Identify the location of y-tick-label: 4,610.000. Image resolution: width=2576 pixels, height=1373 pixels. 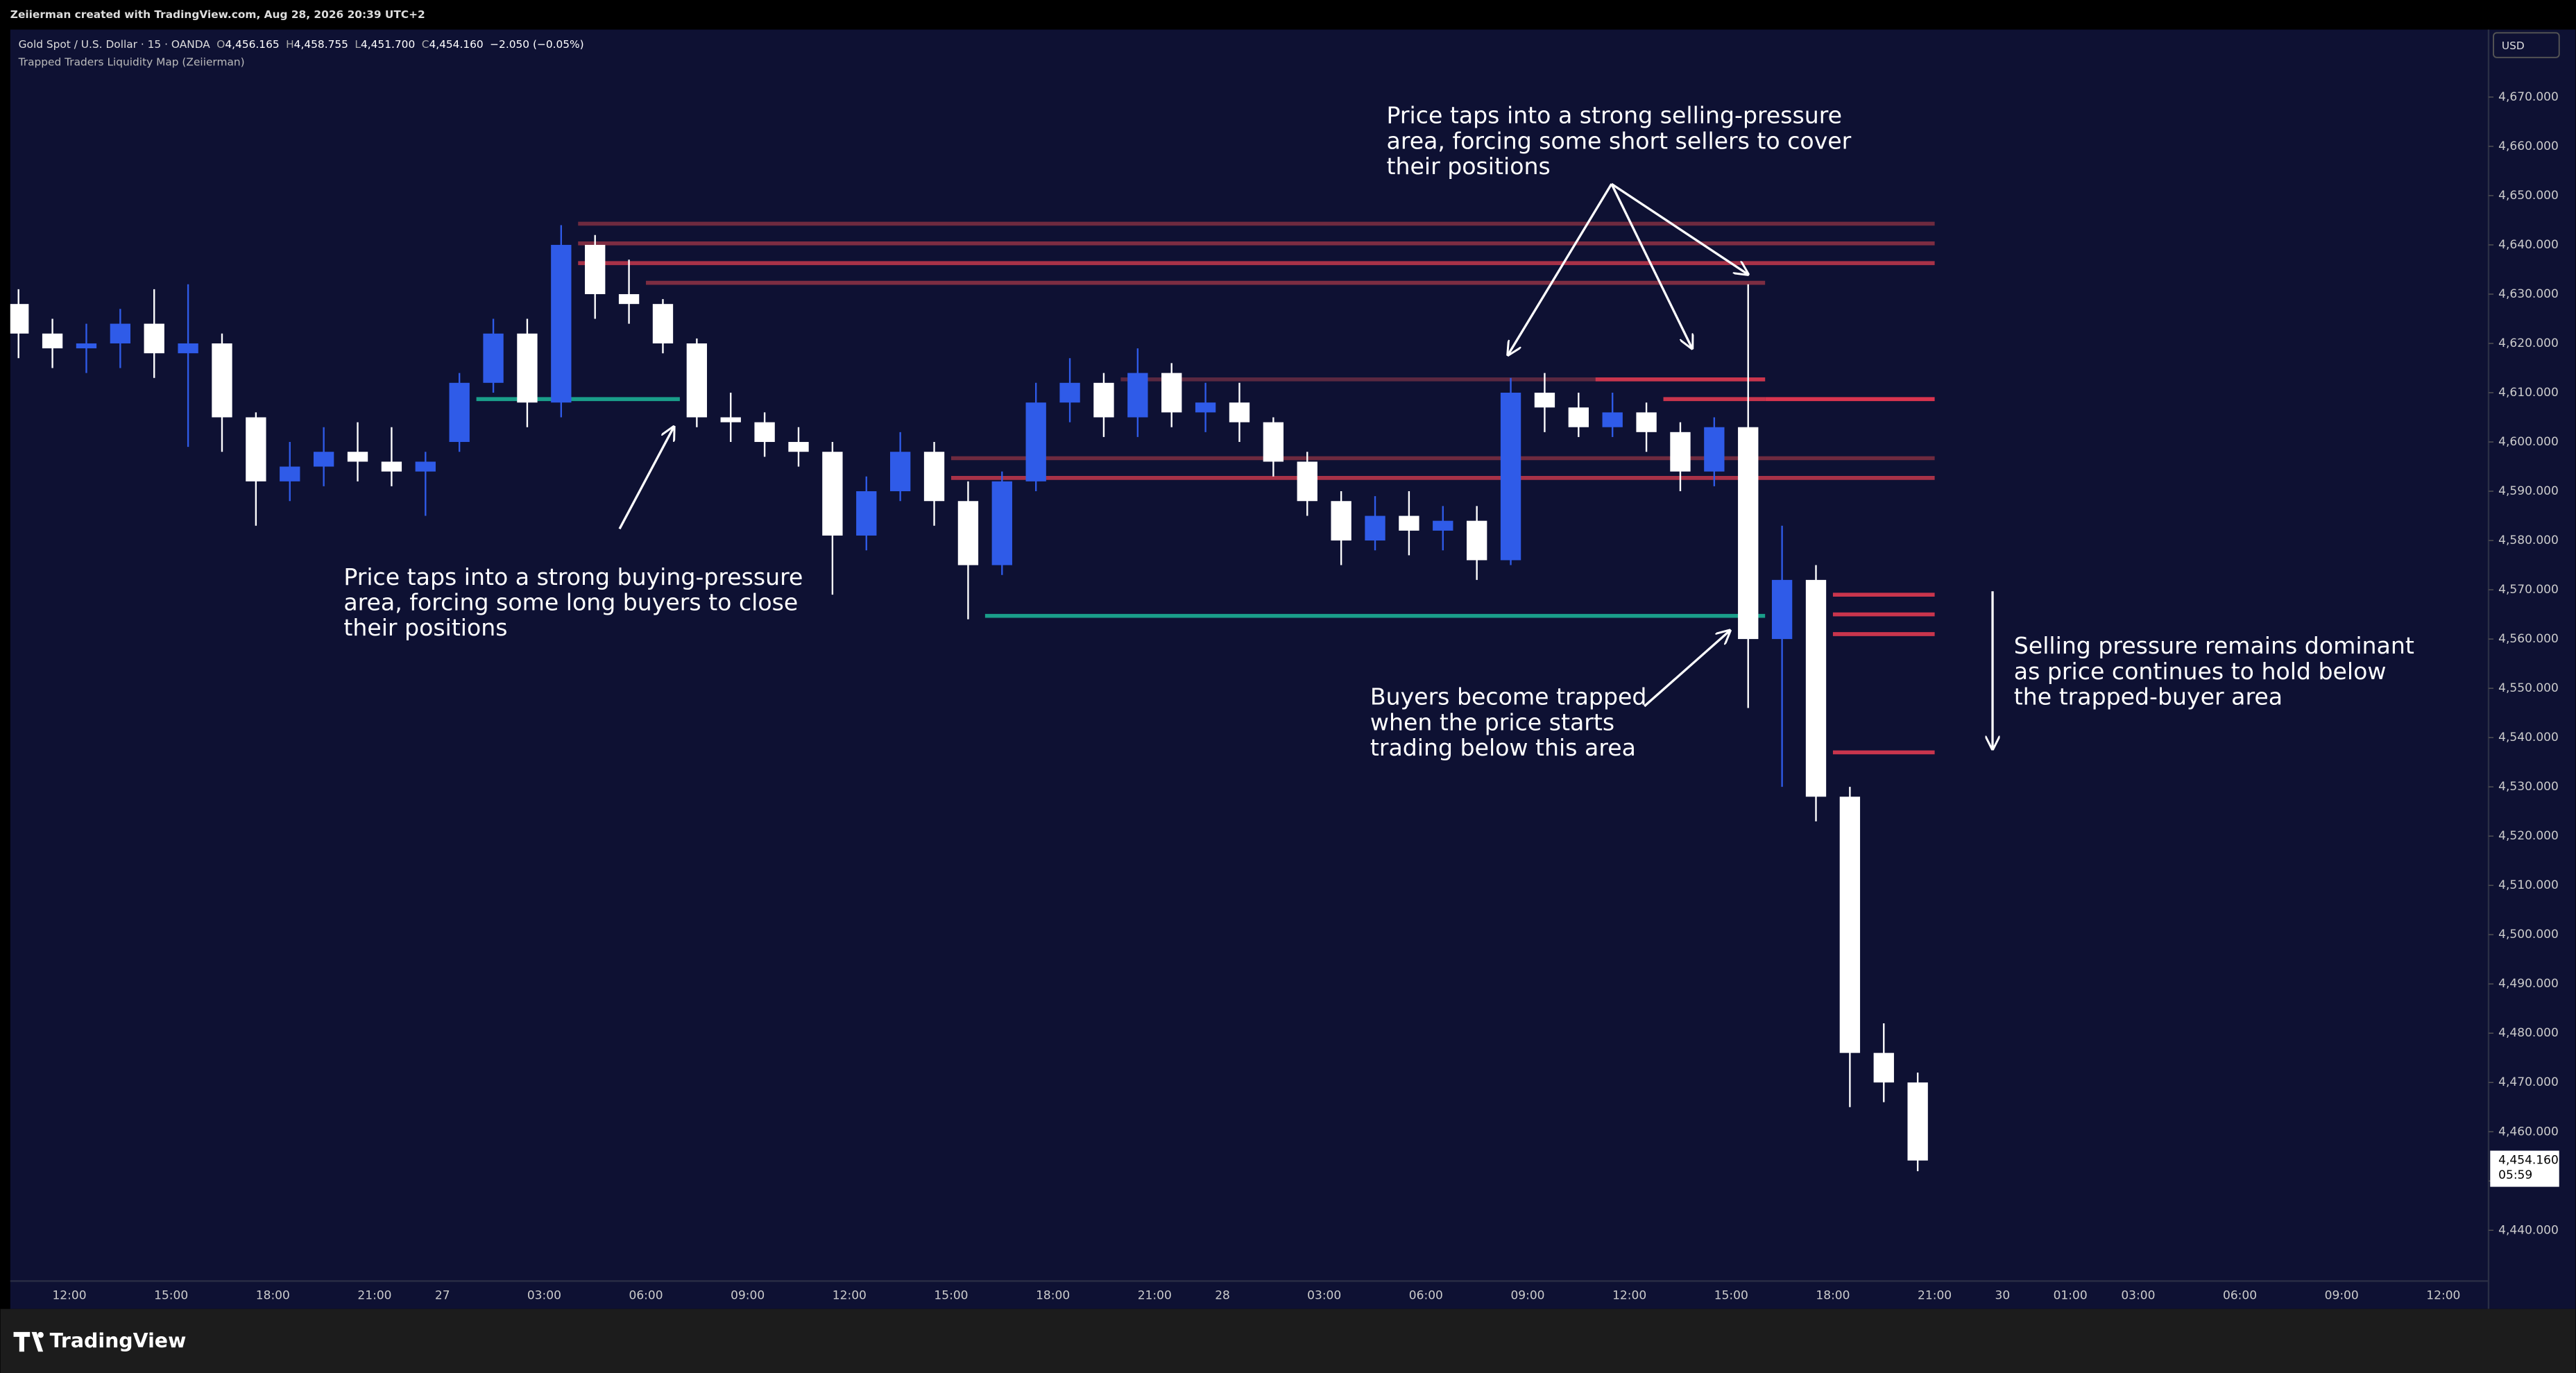
(2528, 393).